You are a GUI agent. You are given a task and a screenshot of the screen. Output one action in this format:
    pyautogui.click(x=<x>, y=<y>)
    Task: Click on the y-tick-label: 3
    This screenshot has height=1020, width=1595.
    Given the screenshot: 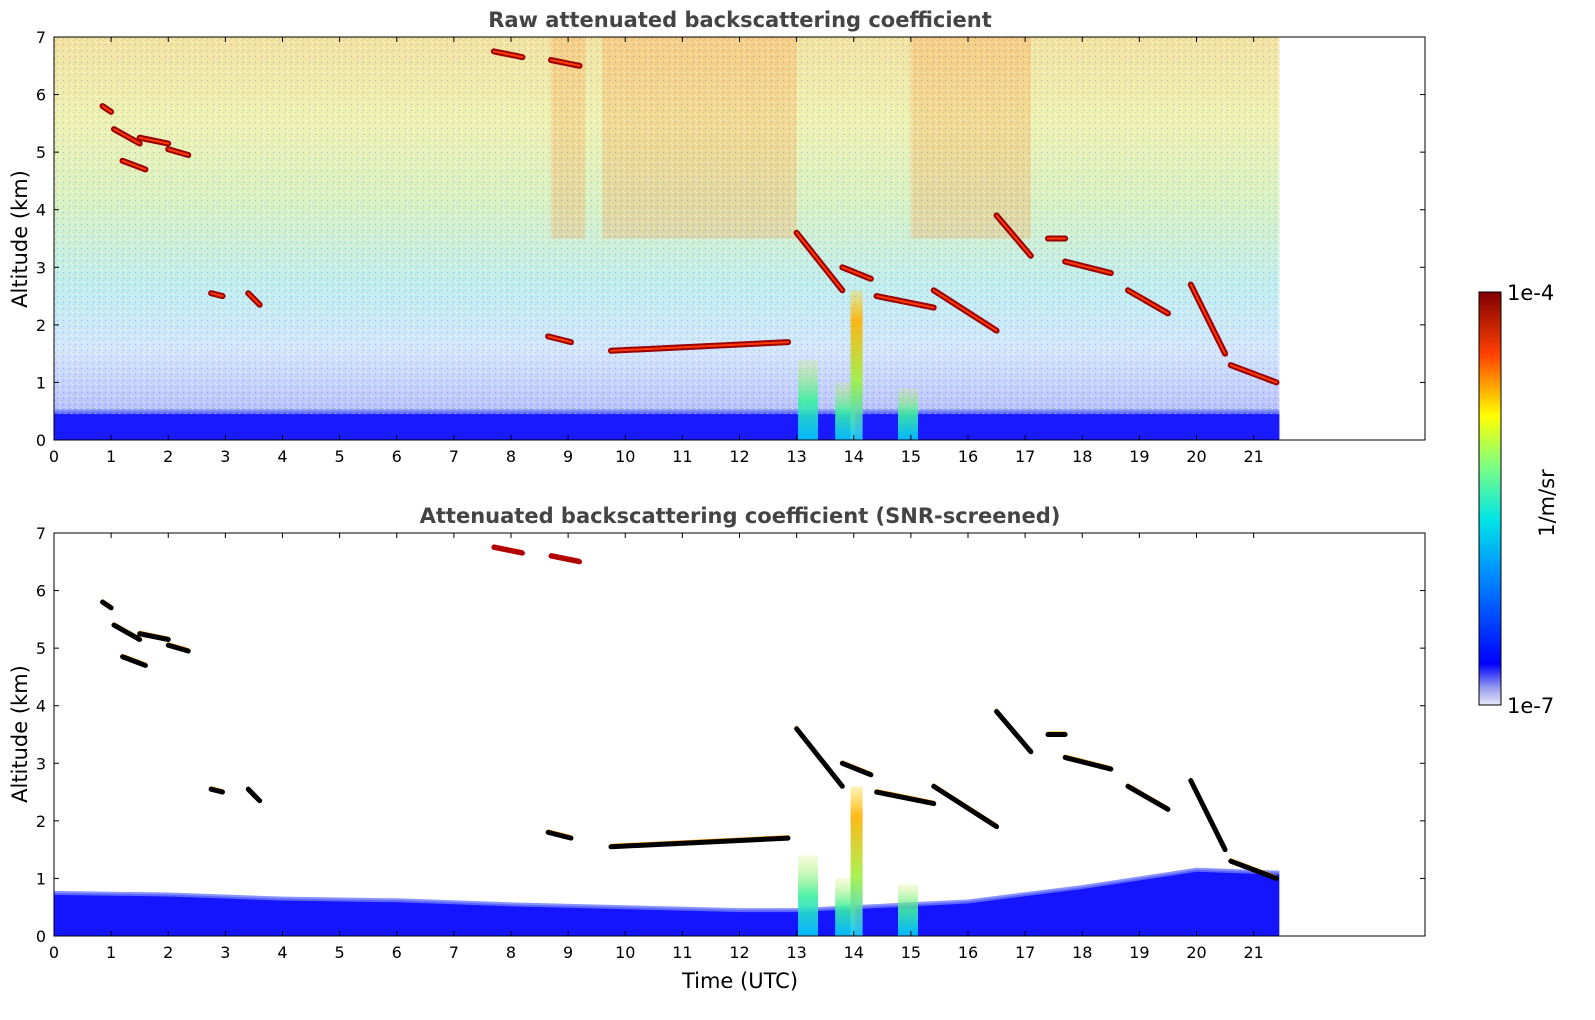 What is the action you would take?
    pyautogui.click(x=41, y=763)
    